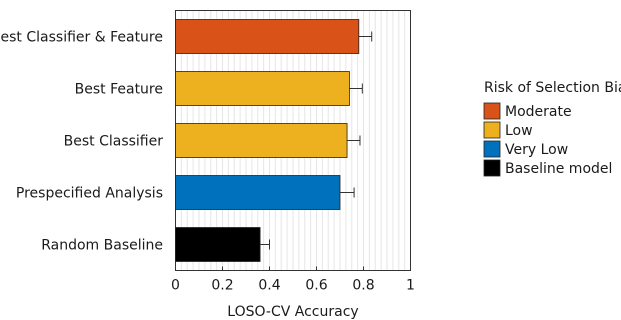 This screenshot has width=621, height=320. I want to click on x-tick-label: 0.6, so click(316, 286).